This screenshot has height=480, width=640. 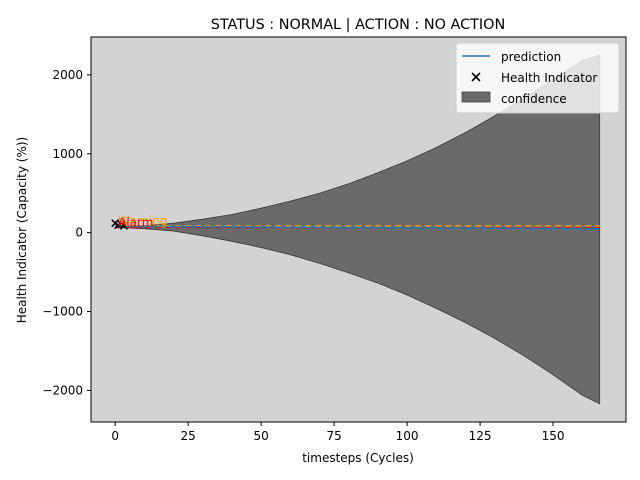 I want to click on x-tick-label: 0, so click(x=115, y=436).